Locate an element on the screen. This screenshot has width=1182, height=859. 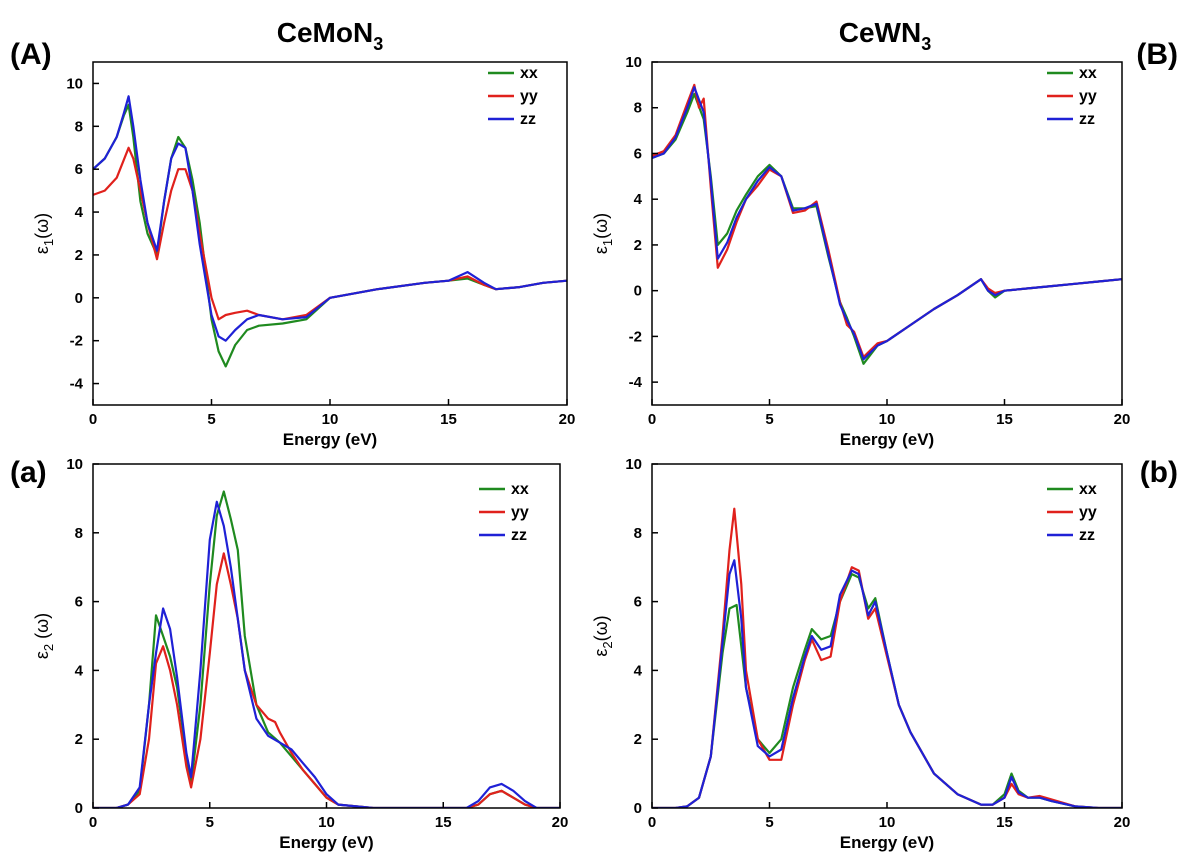
panel-label: (b) is located at coordinates (1159, 472).